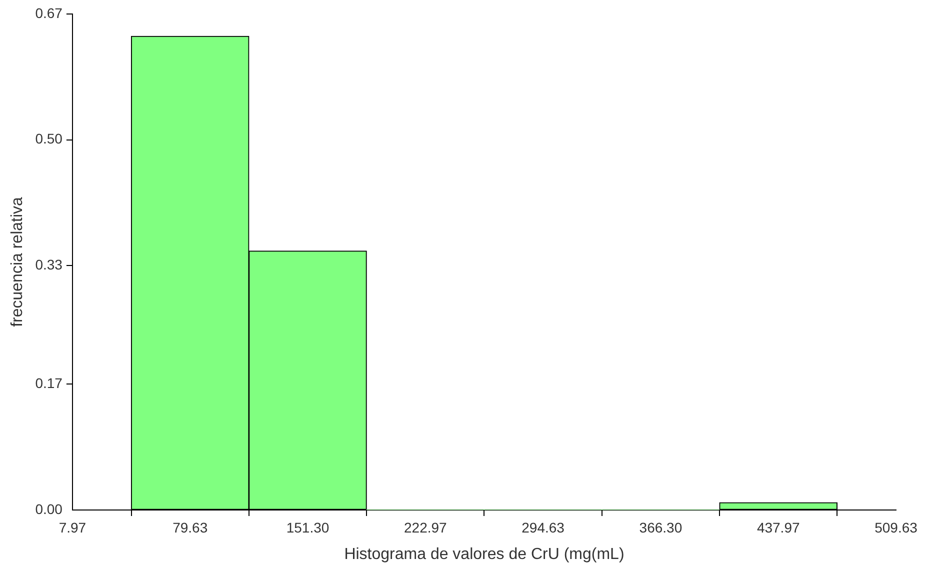 This screenshot has width=934, height=572. What do you see at coordinates (49, 138) in the screenshot?
I see `y-tick-label: 0.50` at bounding box center [49, 138].